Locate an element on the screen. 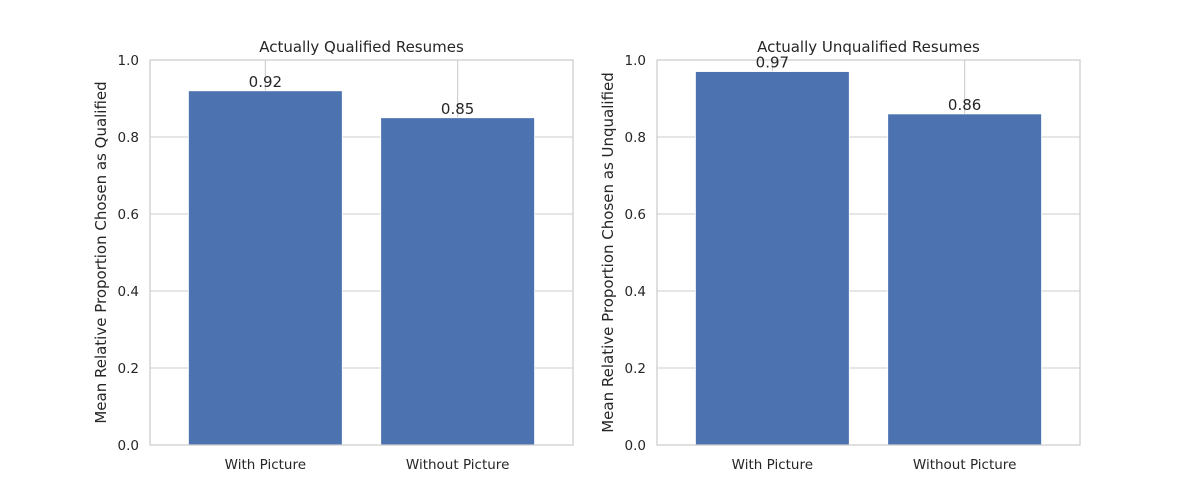  data-labels: 0.97 0.86 is located at coordinates (869, 84).